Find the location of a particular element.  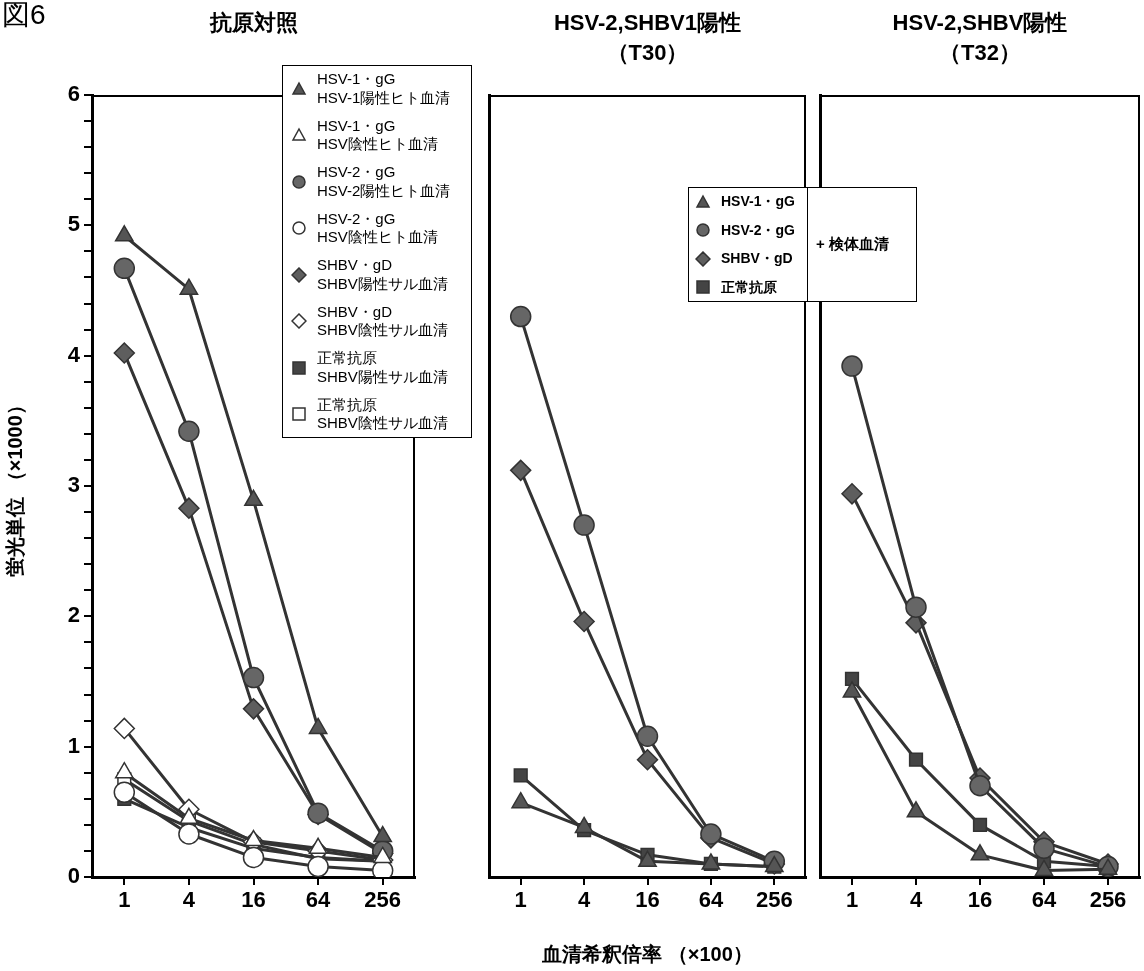

legend-label: SHBV・gD SHBV陽性サル血清 is located at coordinates (382, 275).